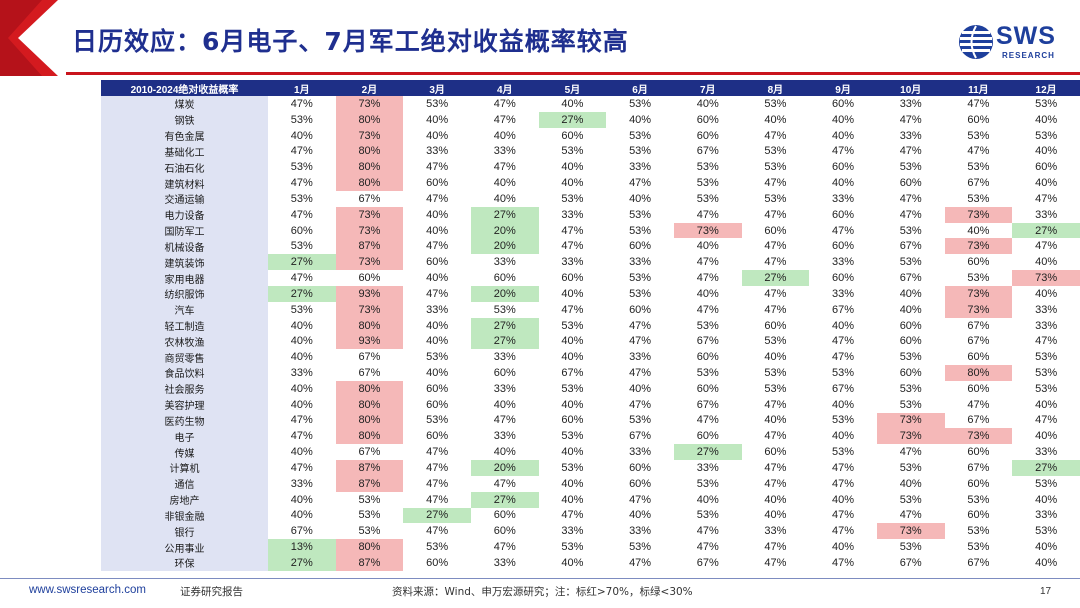  What do you see at coordinates (590, 262) in the screenshot?
I see `table-row: 建筑装饰 27% 73% 60% 33% 33% 33% 47% 47% 33% 53% 60% 40%` at bounding box center [590, 262].